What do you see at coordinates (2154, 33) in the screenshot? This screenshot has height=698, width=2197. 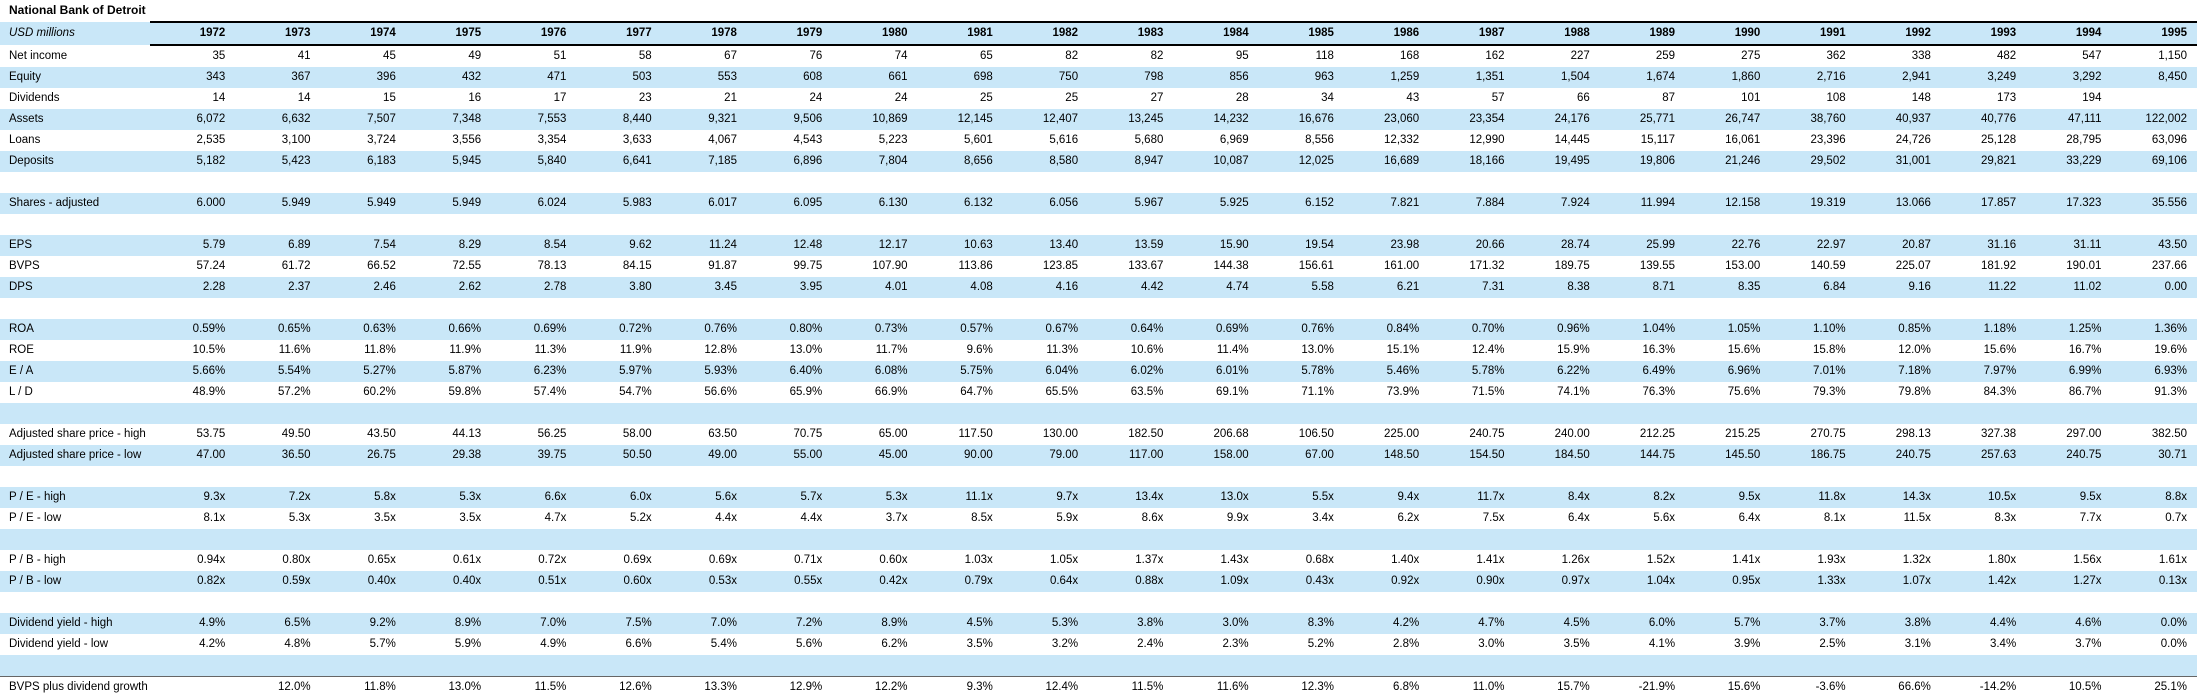 I see `year-header: 1995` at bounding box center [2154, 33].